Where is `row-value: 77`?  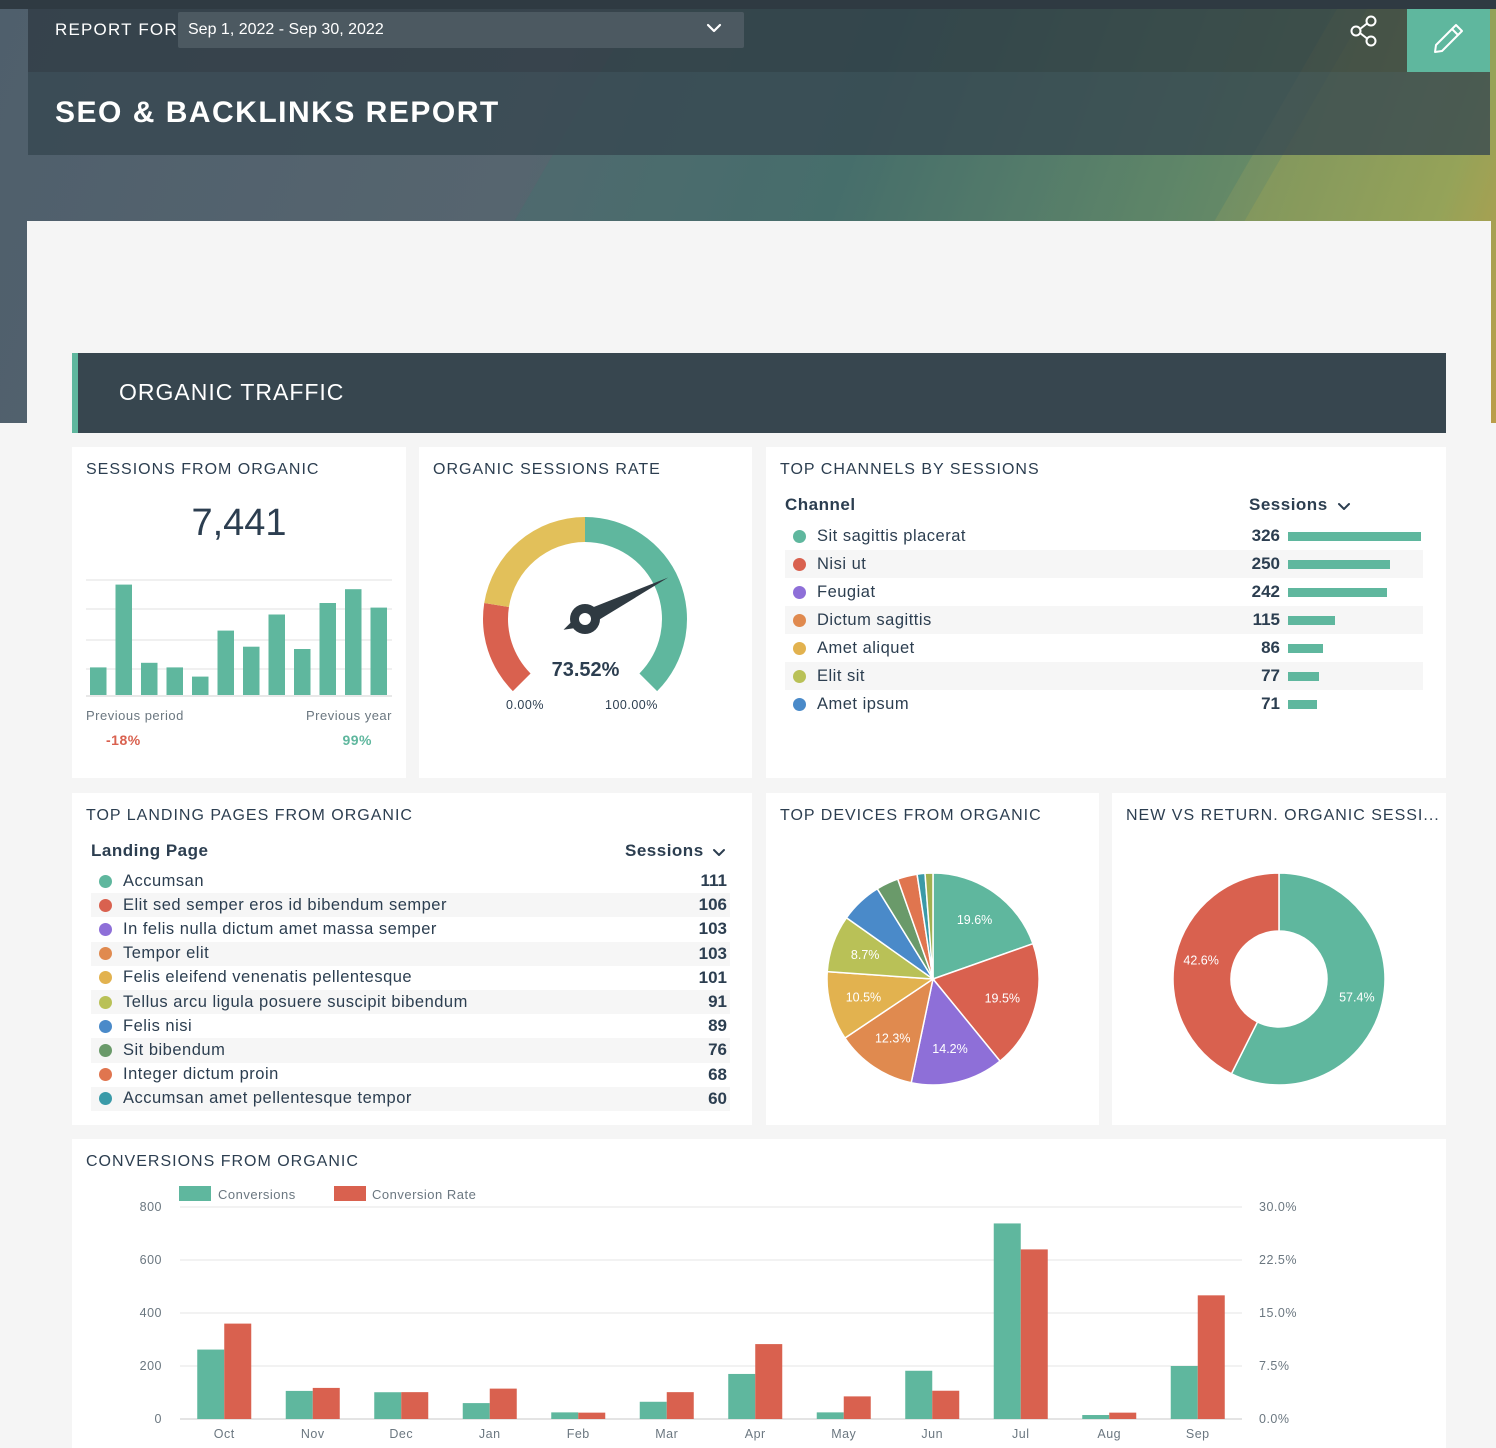 row-value: 77 is located at coordinates (1270, 675).